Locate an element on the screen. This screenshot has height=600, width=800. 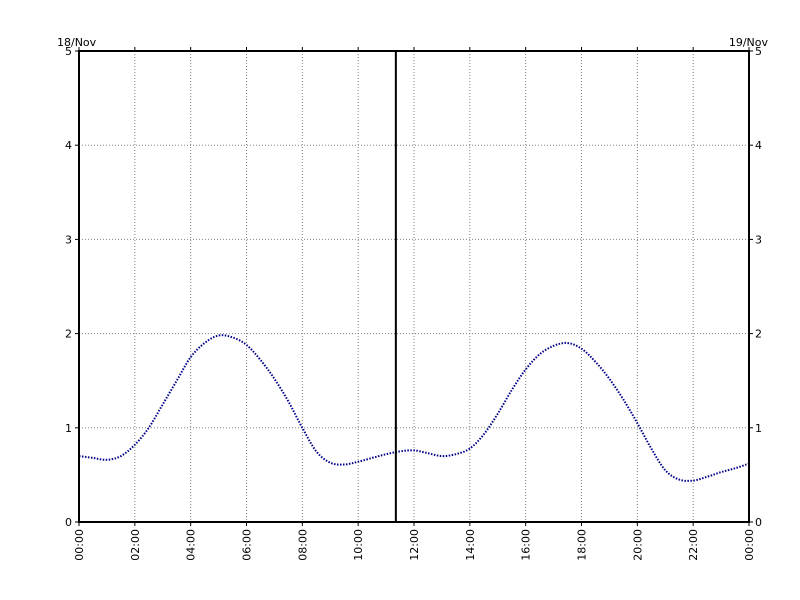
x-tick-label: 22:00 is located at coordinates (693, 545).